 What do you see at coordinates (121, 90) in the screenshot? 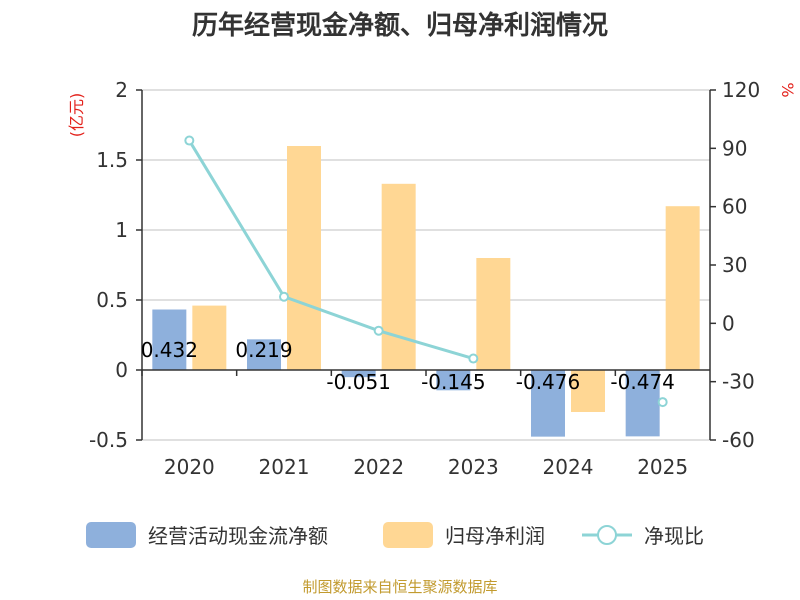
I see `left-tick-label: 2` at bounding box center [121, 90].